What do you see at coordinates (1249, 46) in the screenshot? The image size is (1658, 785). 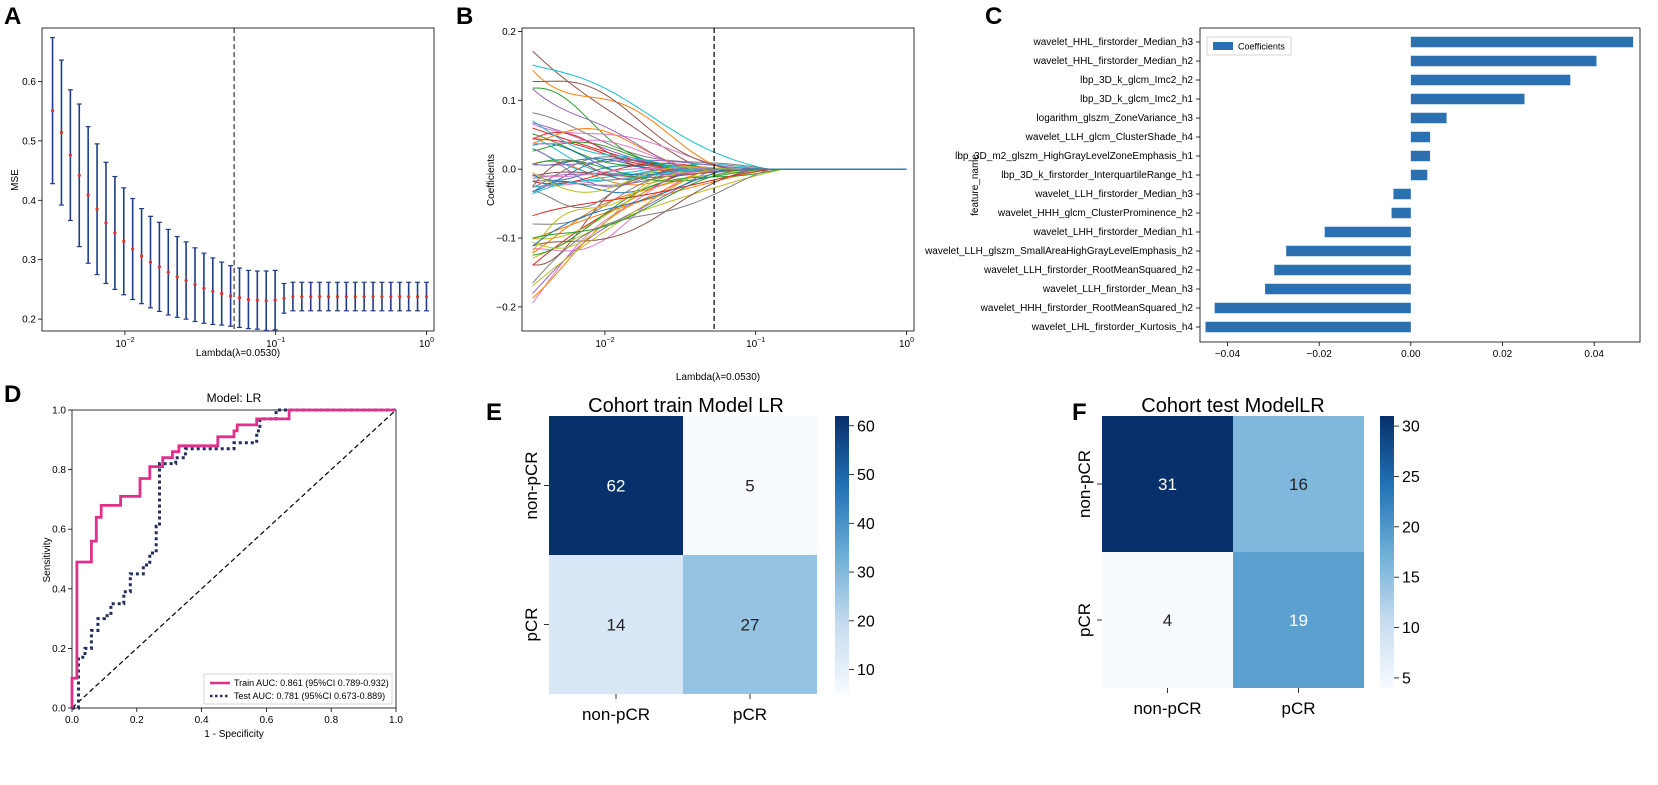 I see `legend-box` at bounding box center [1249, 46].